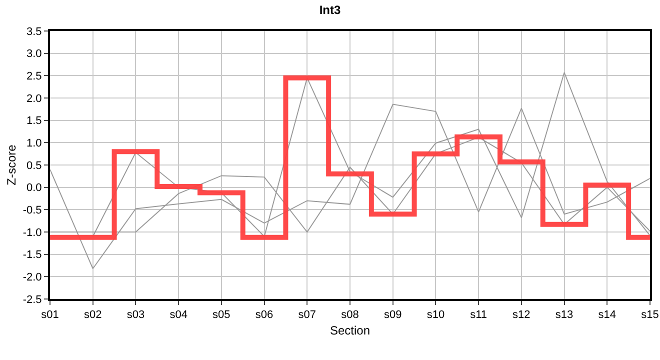 The image size is (660, 360). What do you see at coordinates (11, 165) in the screenshot?
I see `y-axis-title: Z-score` at bounding box center [11, 165].